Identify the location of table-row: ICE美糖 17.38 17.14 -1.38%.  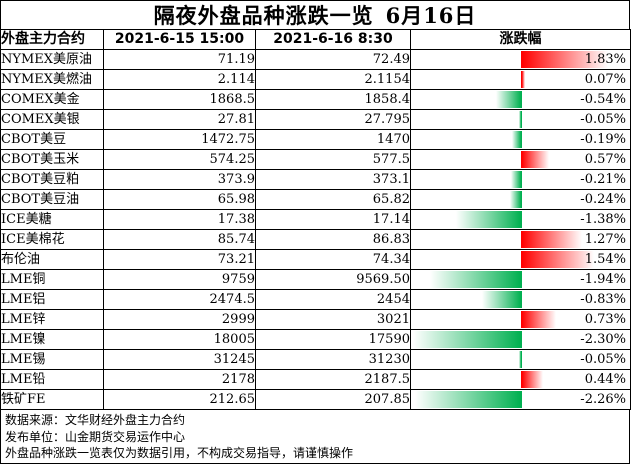
(315, 219).